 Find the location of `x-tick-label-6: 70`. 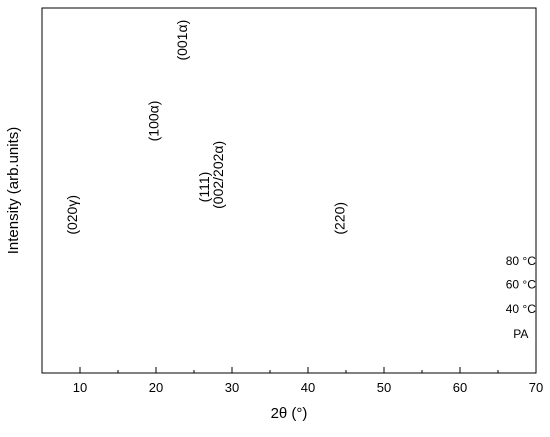

x-tick-label-6: 70 is located at coordinates (536, 387).